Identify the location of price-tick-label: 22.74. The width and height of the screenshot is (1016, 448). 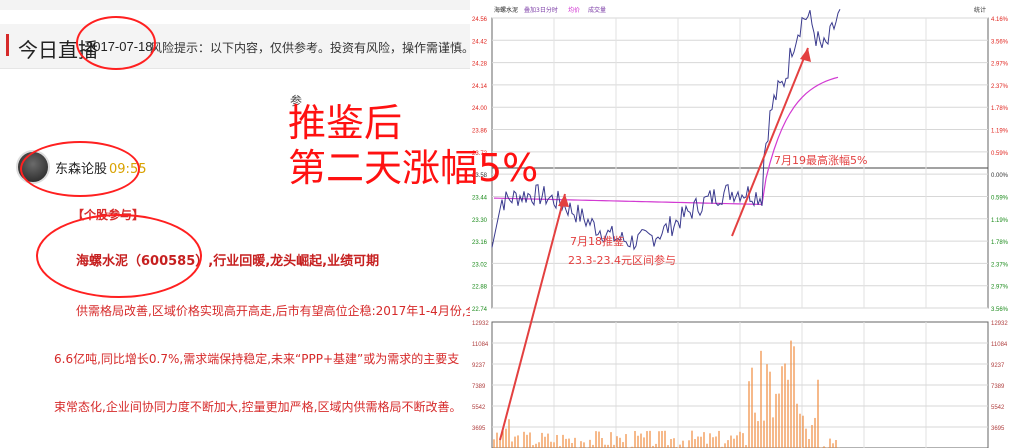
(480, 310).